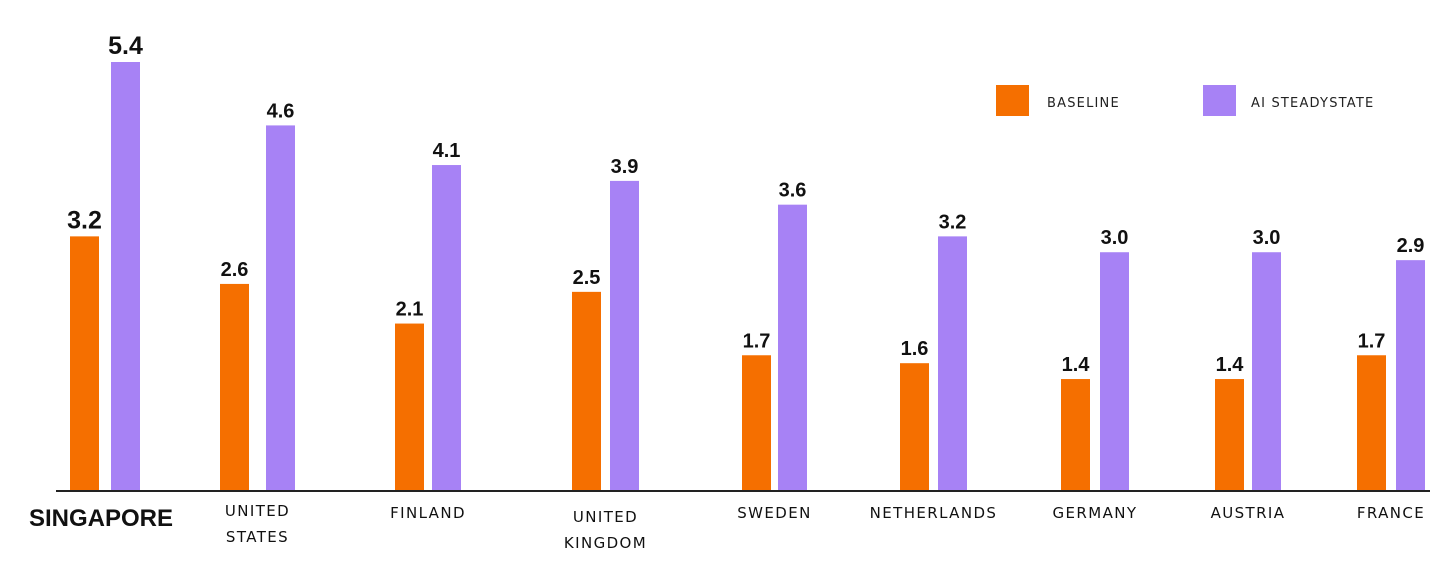 The image size is (1455, 563). Describe the element at coordinates (915, 349) in the screenshot. I see `value-label-baseline-netherlands: 1.6` at that location.